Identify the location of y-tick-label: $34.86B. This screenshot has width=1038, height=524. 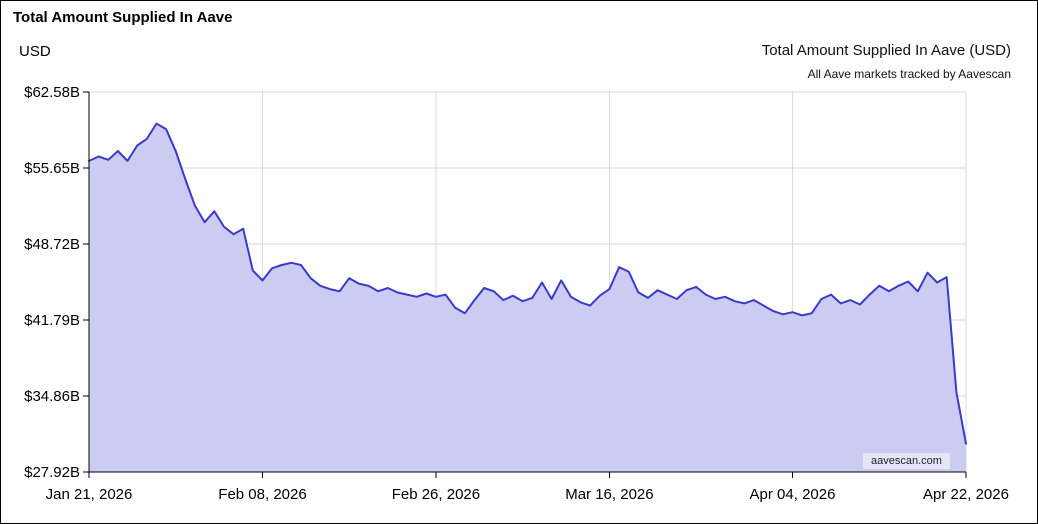
(52, 396).